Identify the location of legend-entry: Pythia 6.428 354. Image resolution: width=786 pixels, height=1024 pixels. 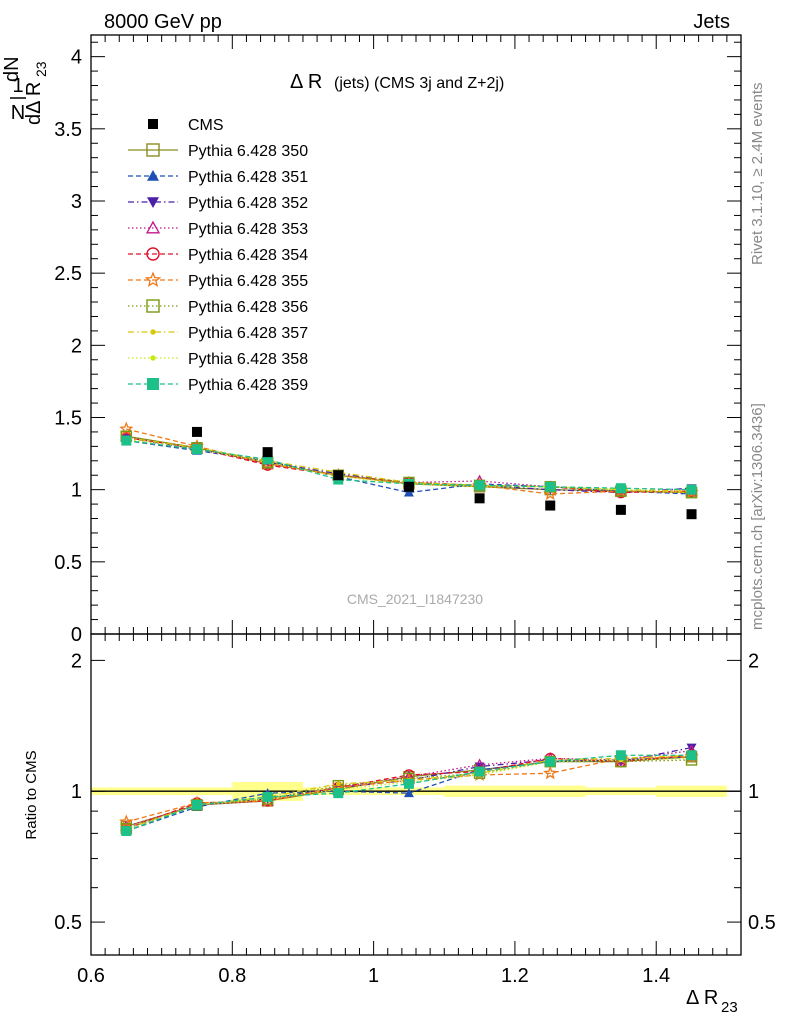
(218, 255).